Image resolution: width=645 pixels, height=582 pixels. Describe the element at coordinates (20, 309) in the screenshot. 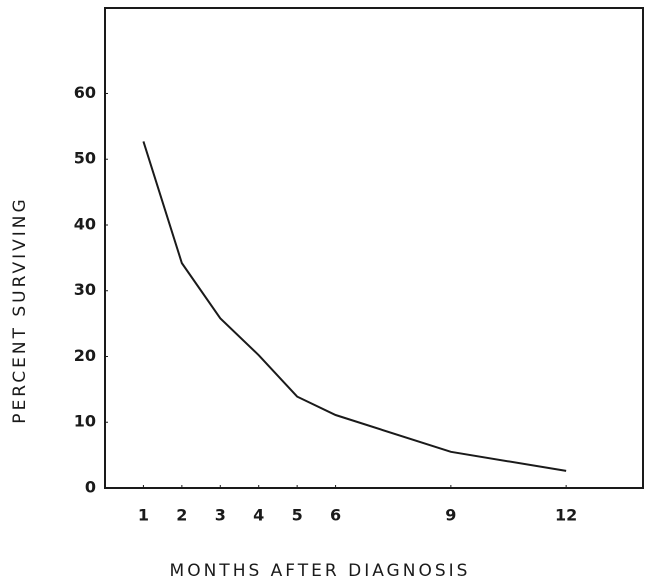

I see `y-axis-title: PERCENT SURVIVING` at that location.